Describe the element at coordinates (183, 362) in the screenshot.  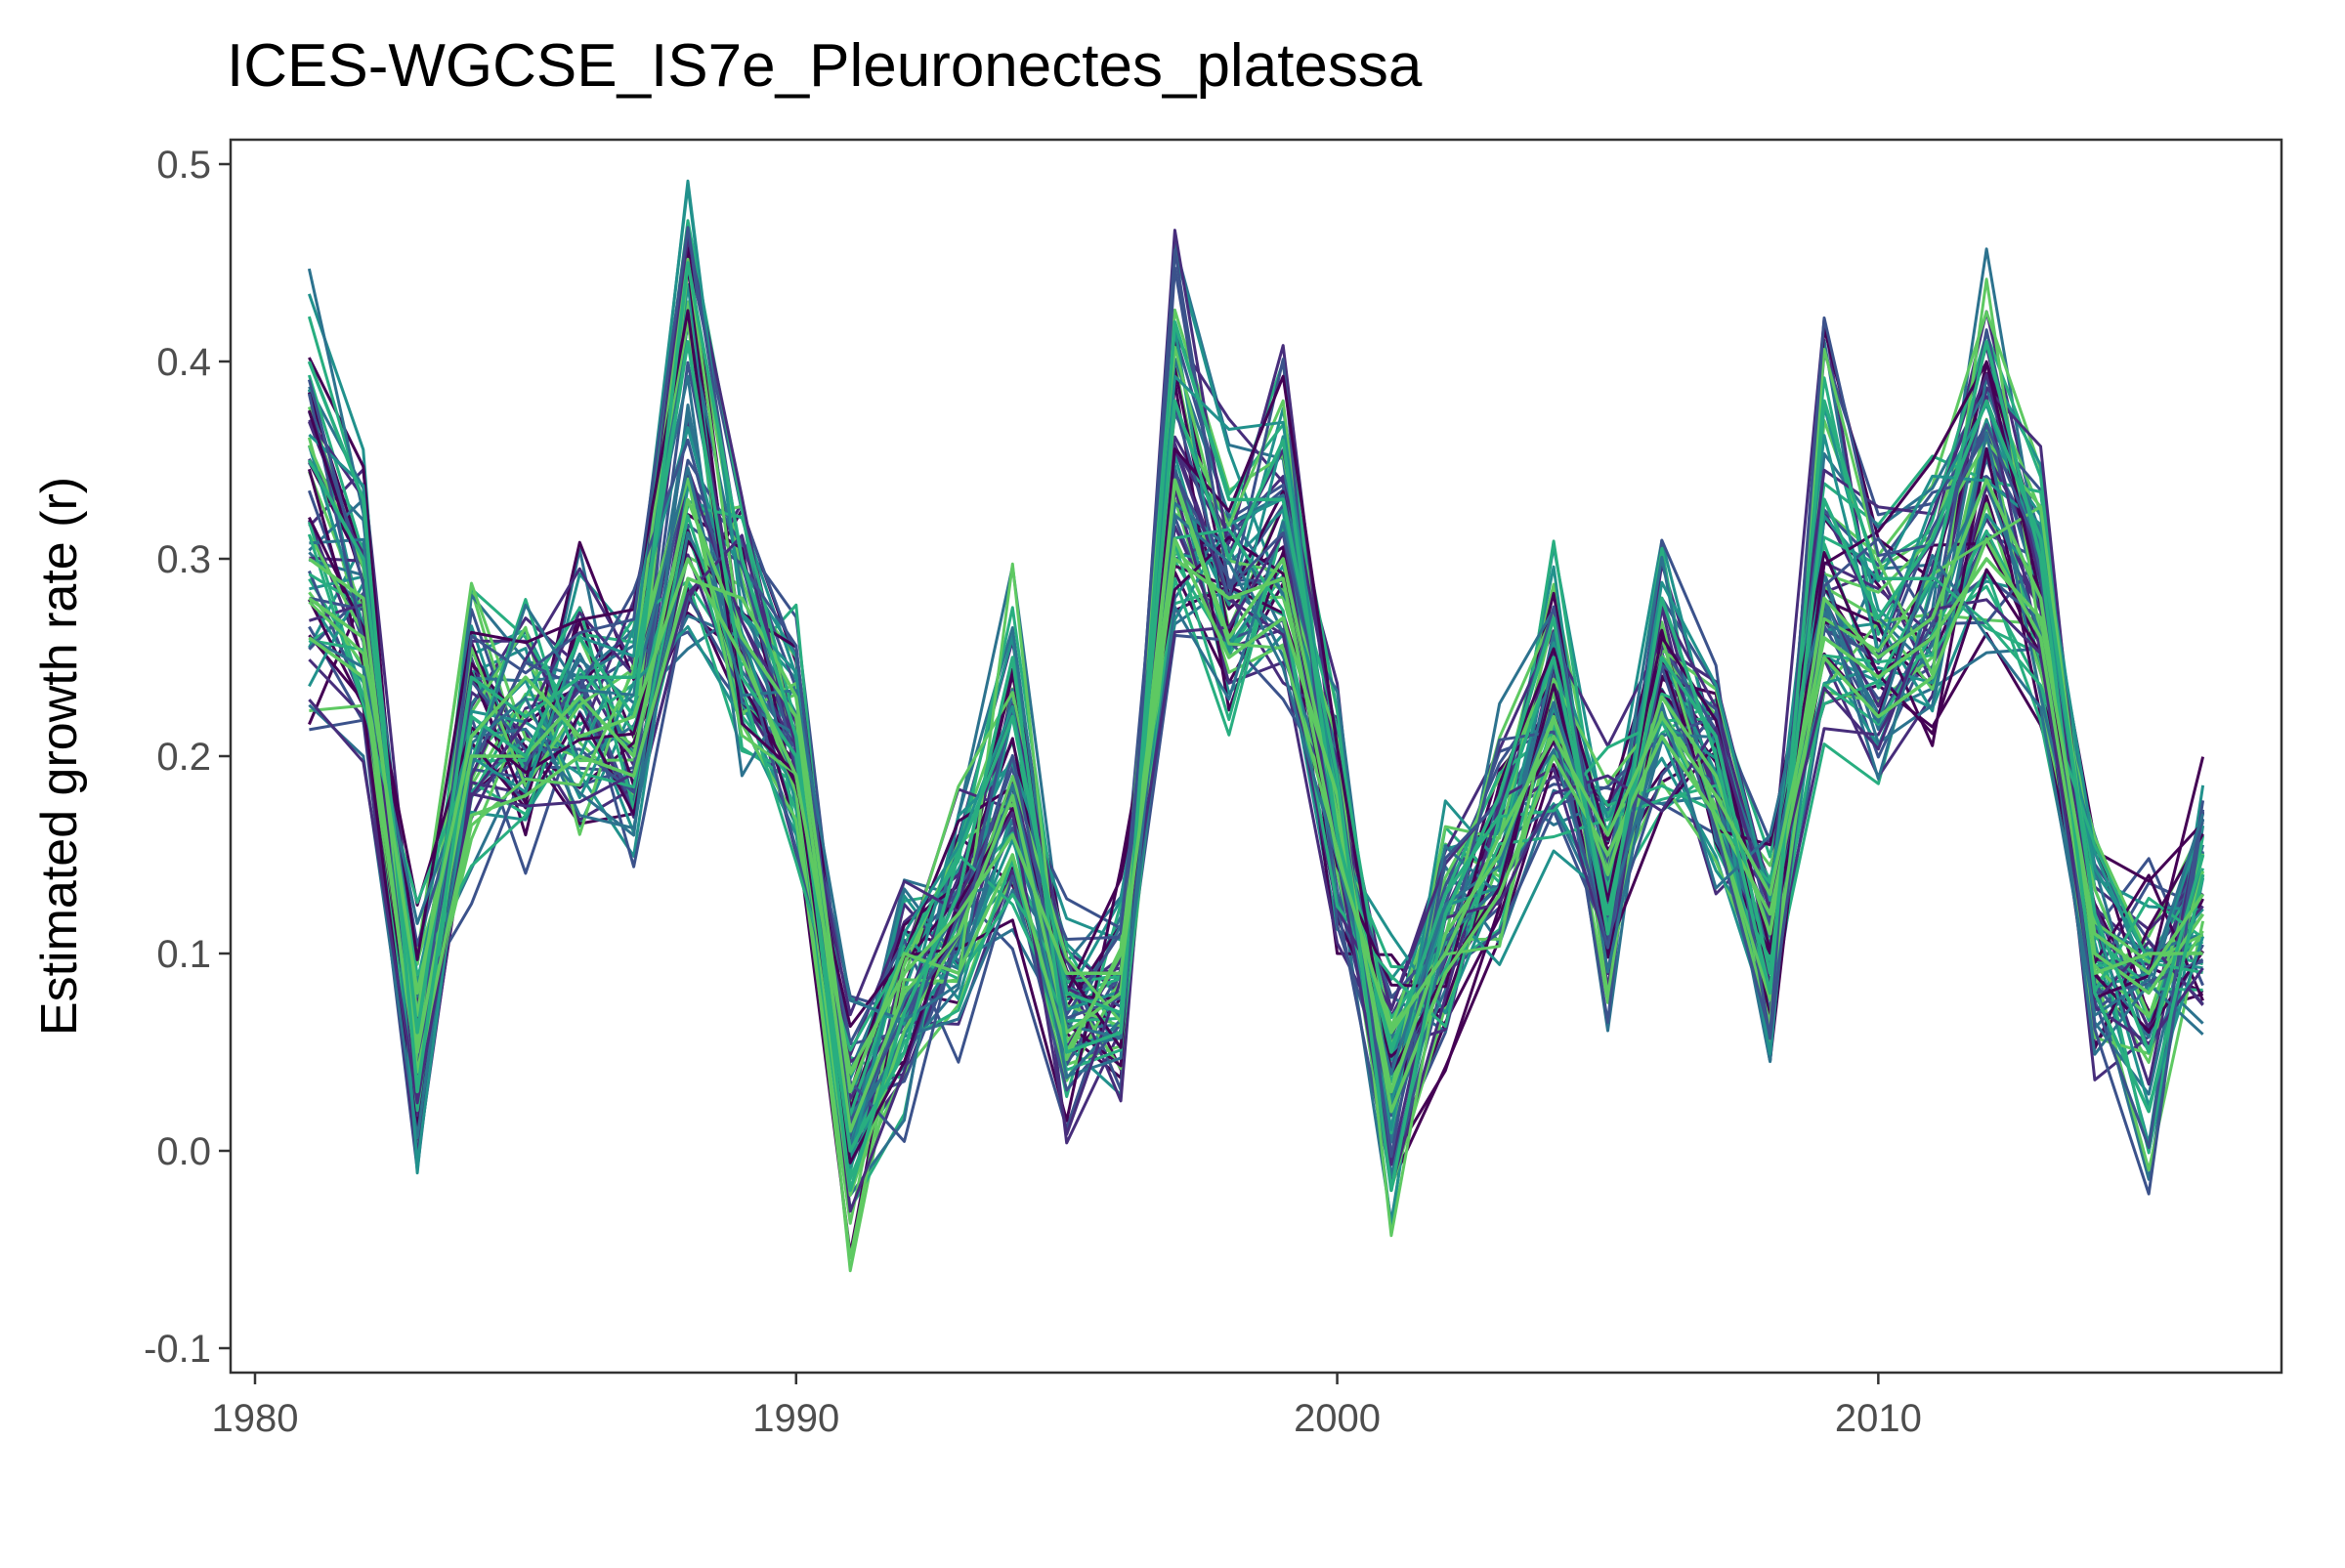
I see `y-tick-label: 0.4` at that location.